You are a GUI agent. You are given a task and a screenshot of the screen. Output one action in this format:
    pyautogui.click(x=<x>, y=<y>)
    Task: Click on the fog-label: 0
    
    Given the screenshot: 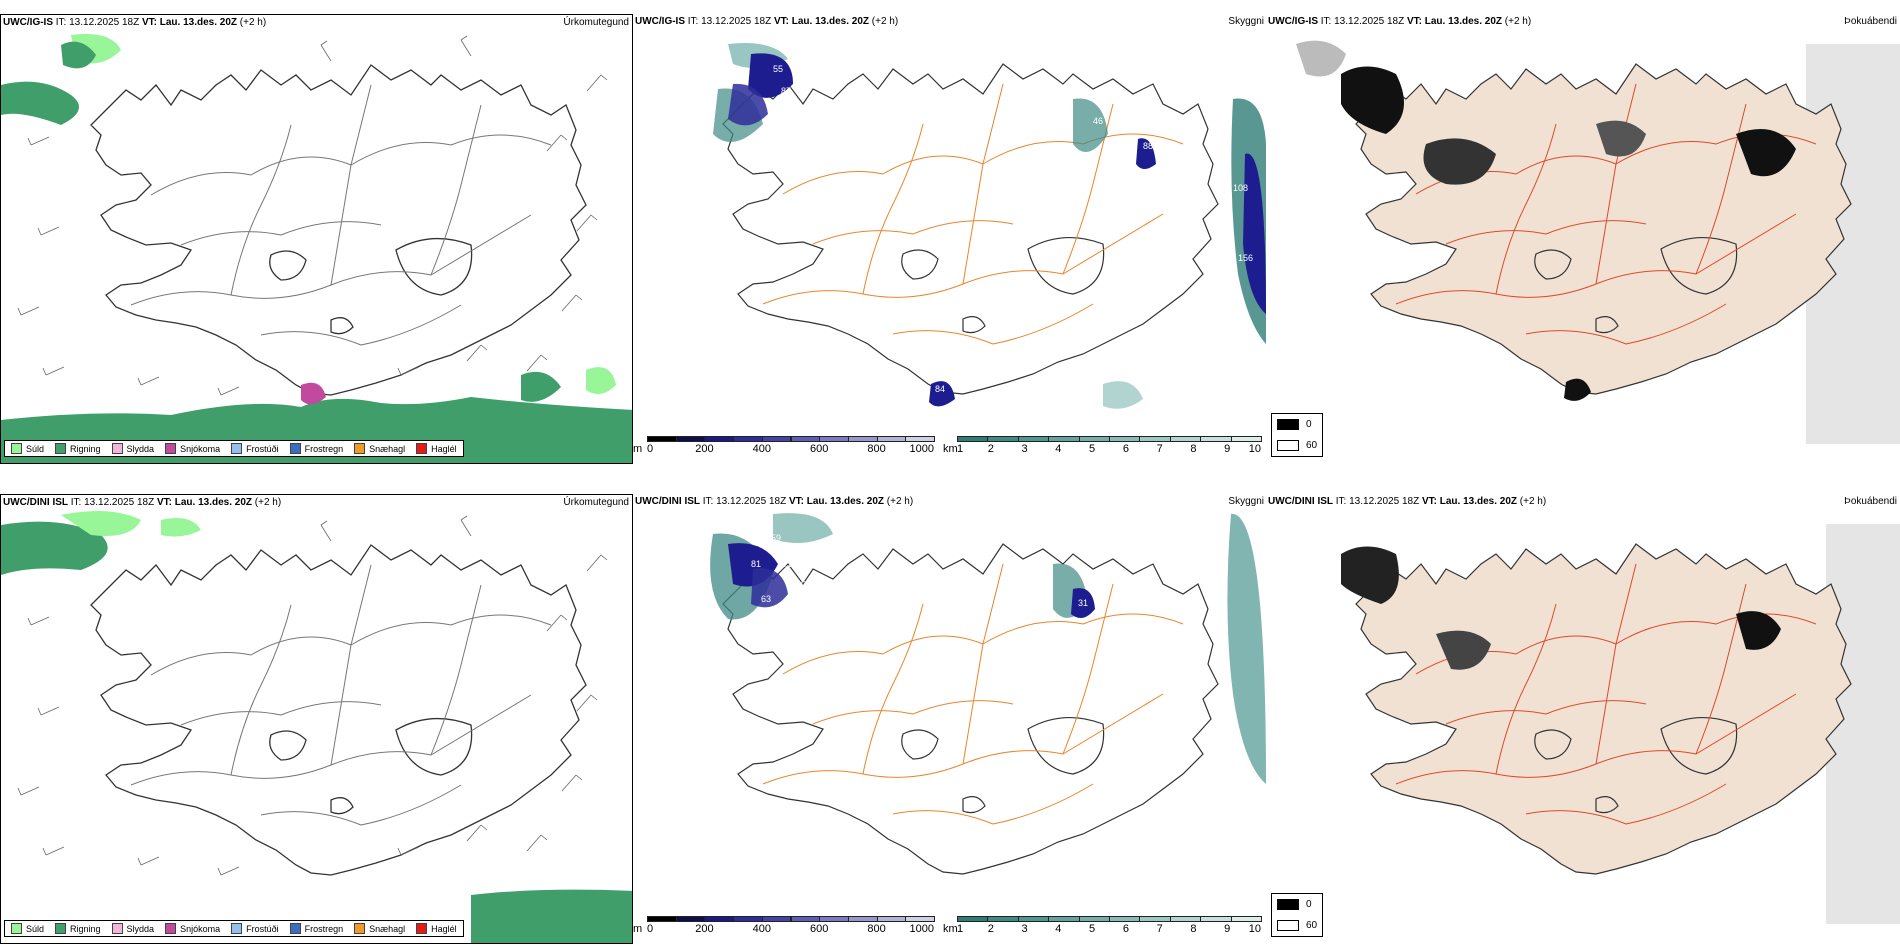 What is the action you would take?
    pyautogui.click(x=1309, y=424)
    